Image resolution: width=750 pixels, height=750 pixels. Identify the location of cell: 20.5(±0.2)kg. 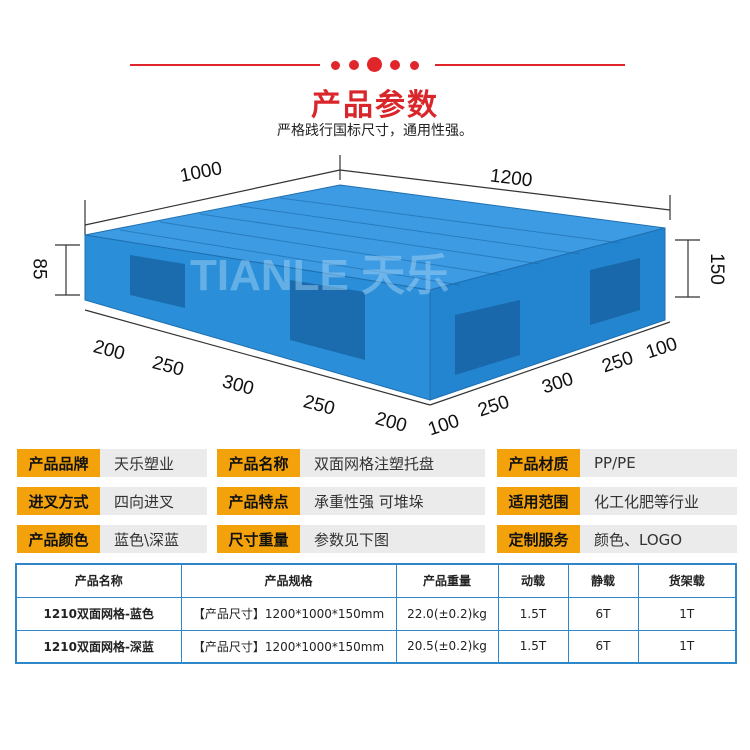
(447, 646).